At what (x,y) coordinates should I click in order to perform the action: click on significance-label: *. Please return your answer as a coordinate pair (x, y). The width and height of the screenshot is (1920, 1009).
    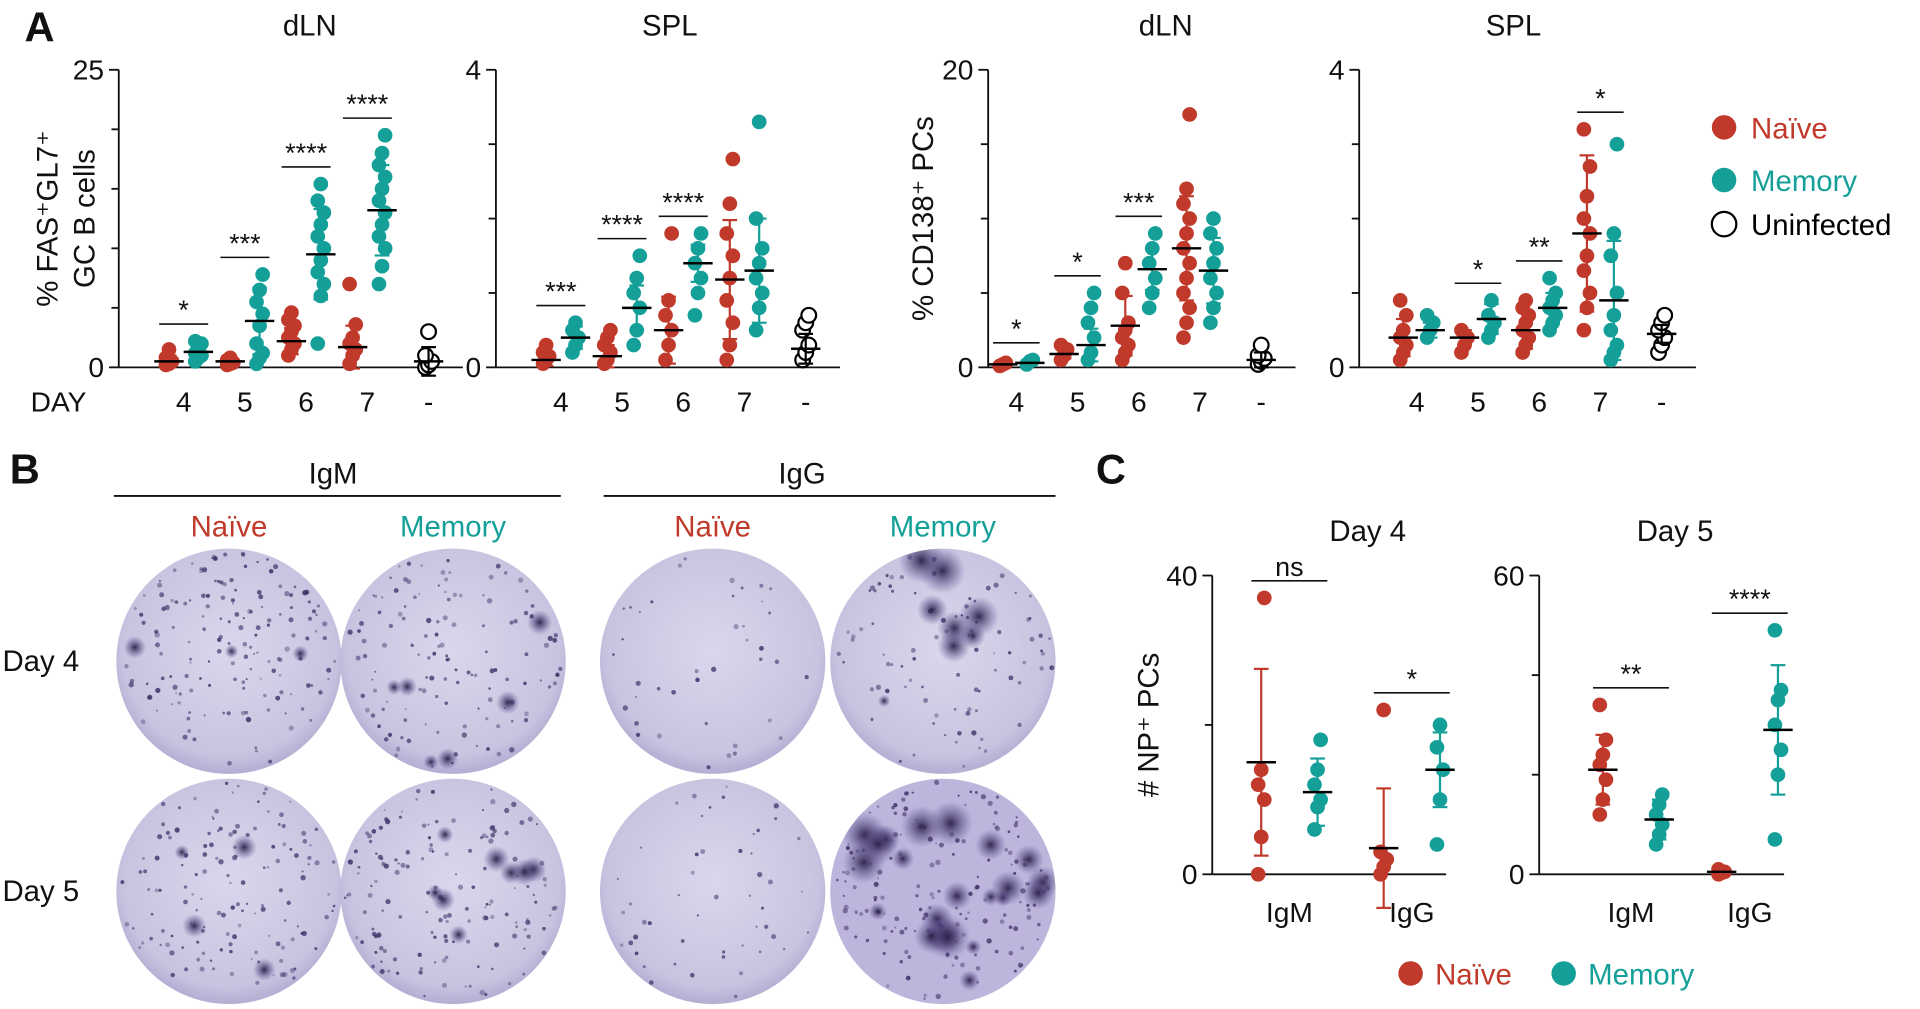
    Looking at the image, I should click on (183, 310).